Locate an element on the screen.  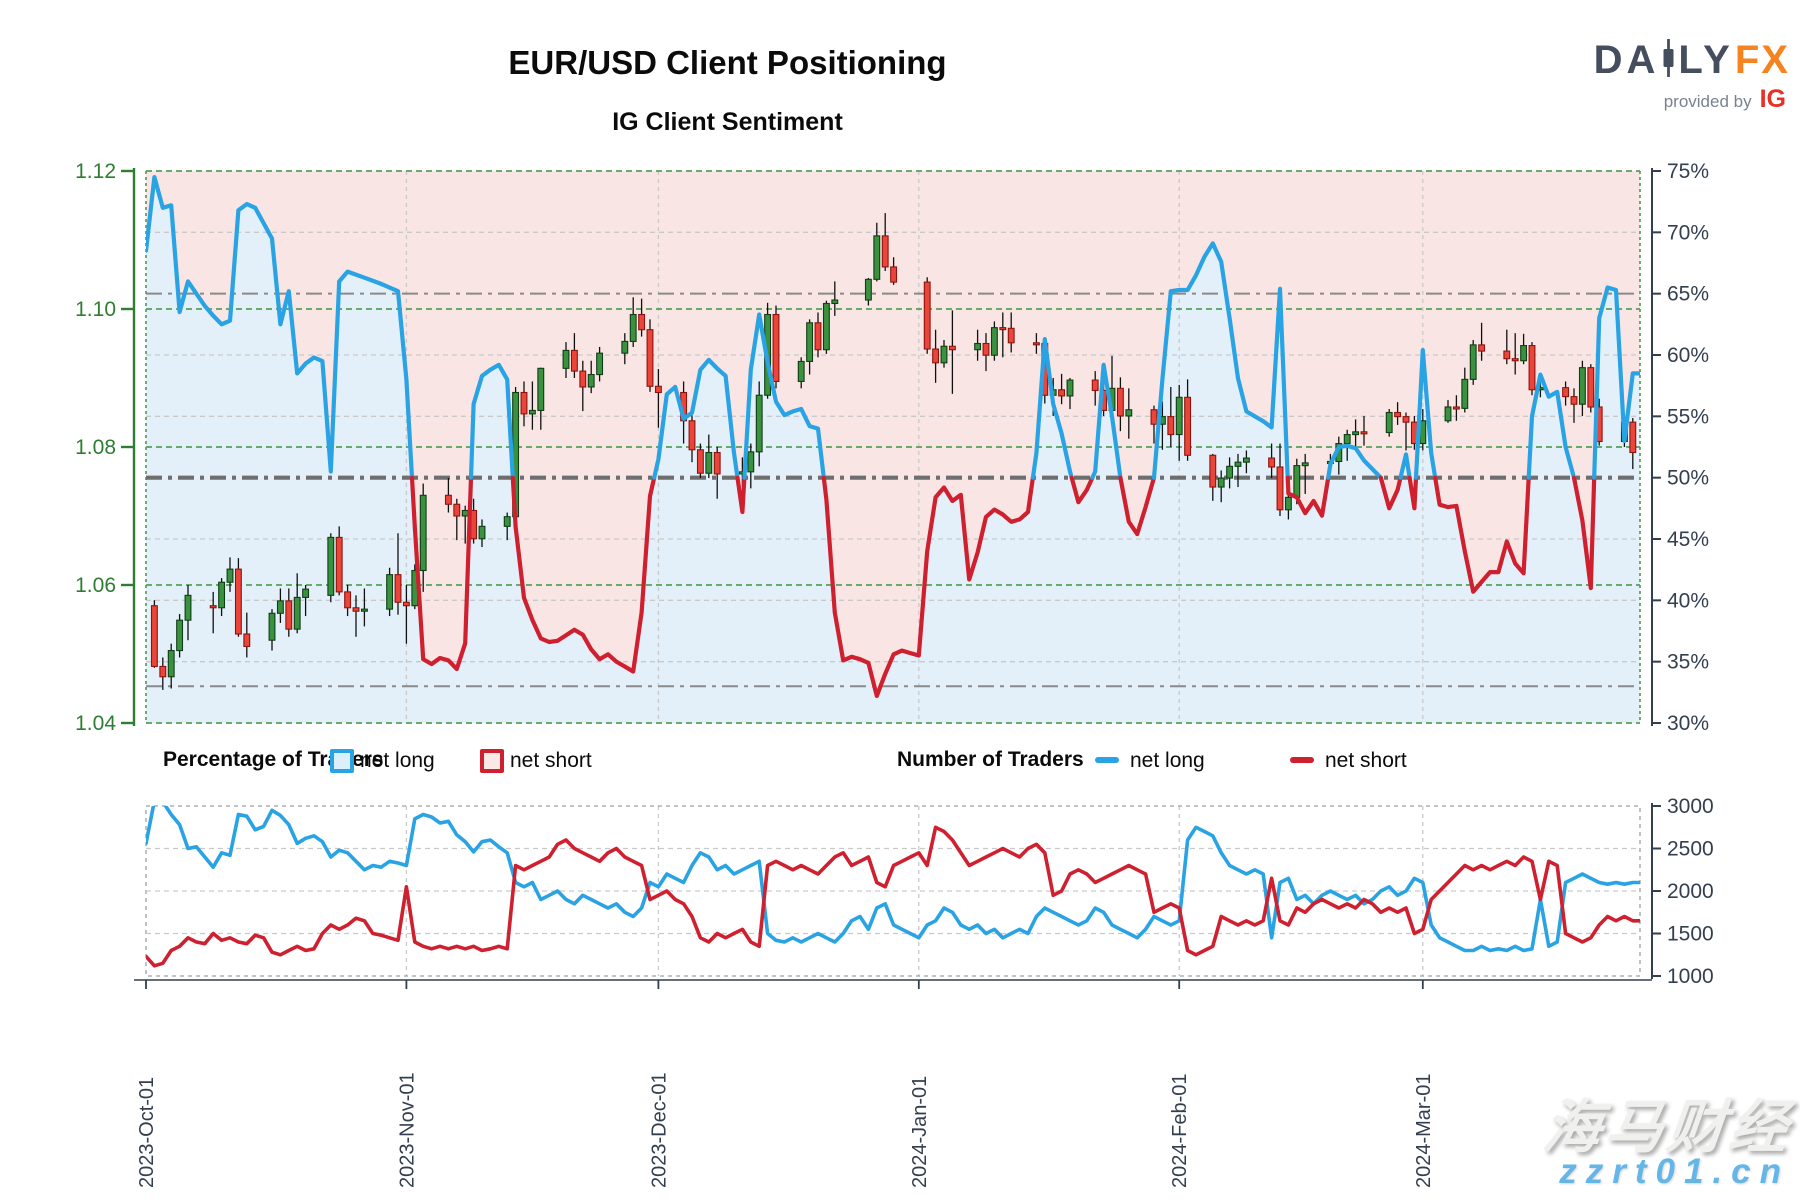
x-axis-label: 2024-Mar-01 is located at coordinates (1424, 1130).